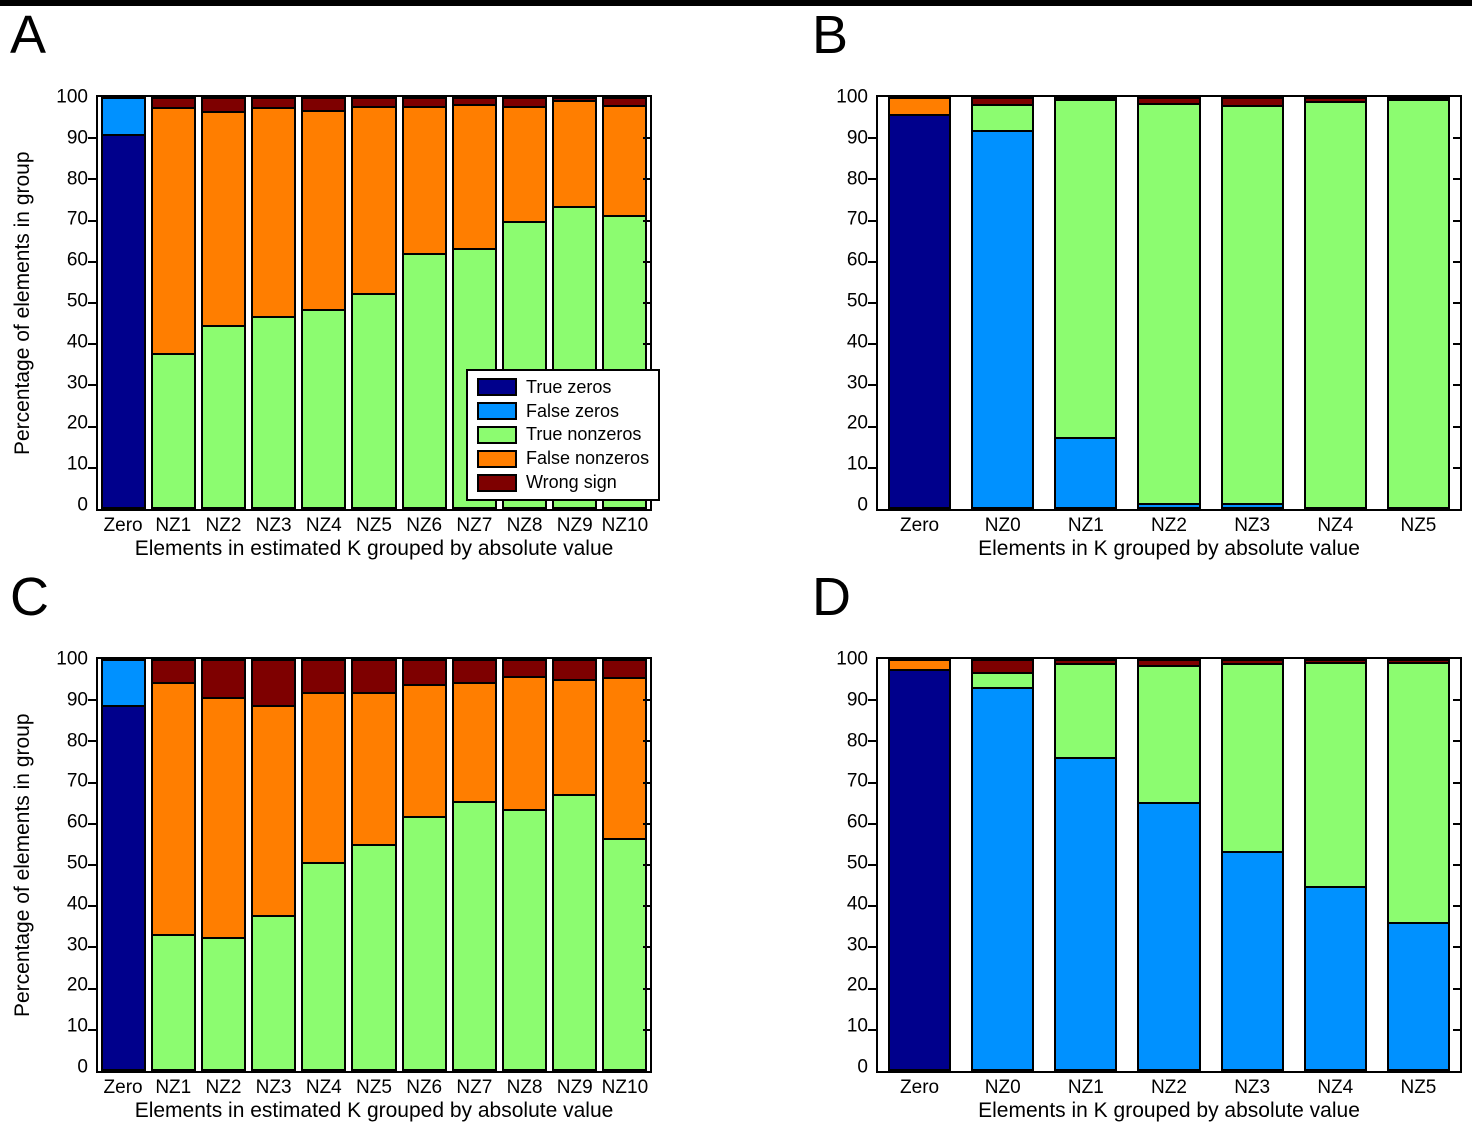 This screenshot has height=1124, width=1472. Describe the element at coordinates (857, 342) in the screenshot. I see `y-tick-label-40: 40` at that location.